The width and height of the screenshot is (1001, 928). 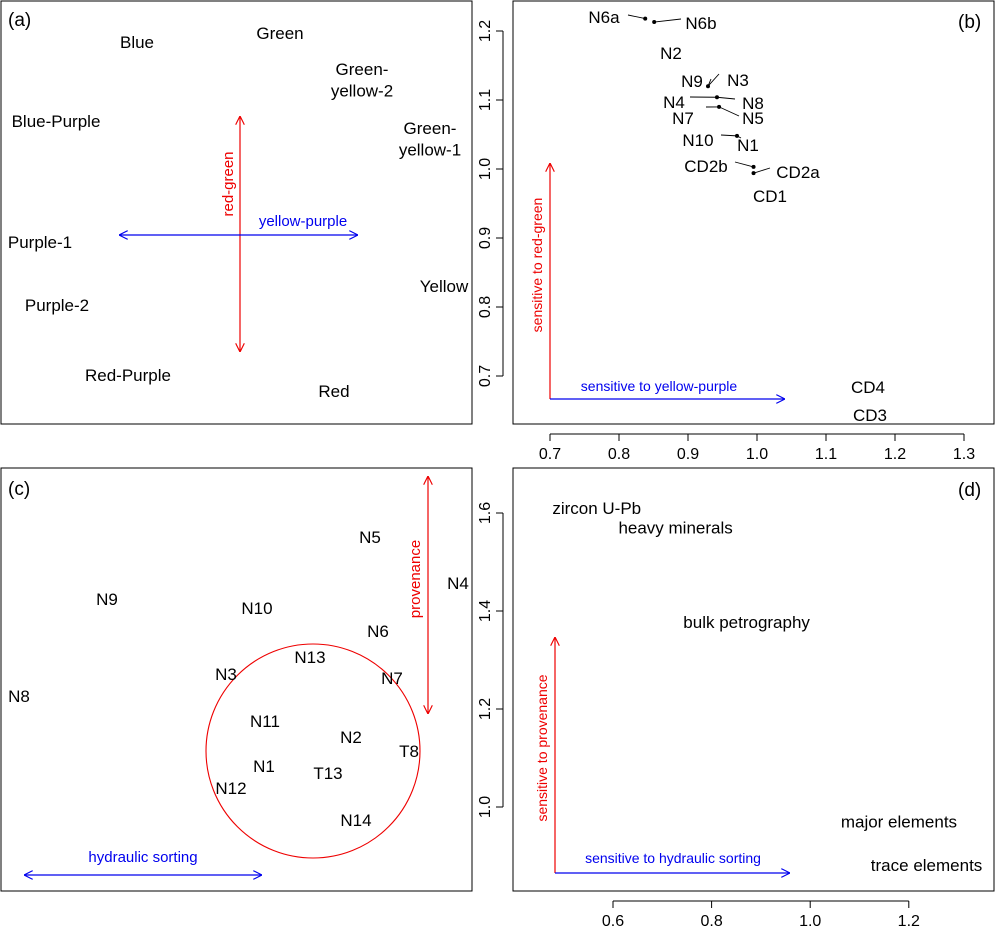 What do you see at coordinates (744, 164) in the screenshot?
I see `panel-b-leader-cd2b` at bounding box center [744, 164].